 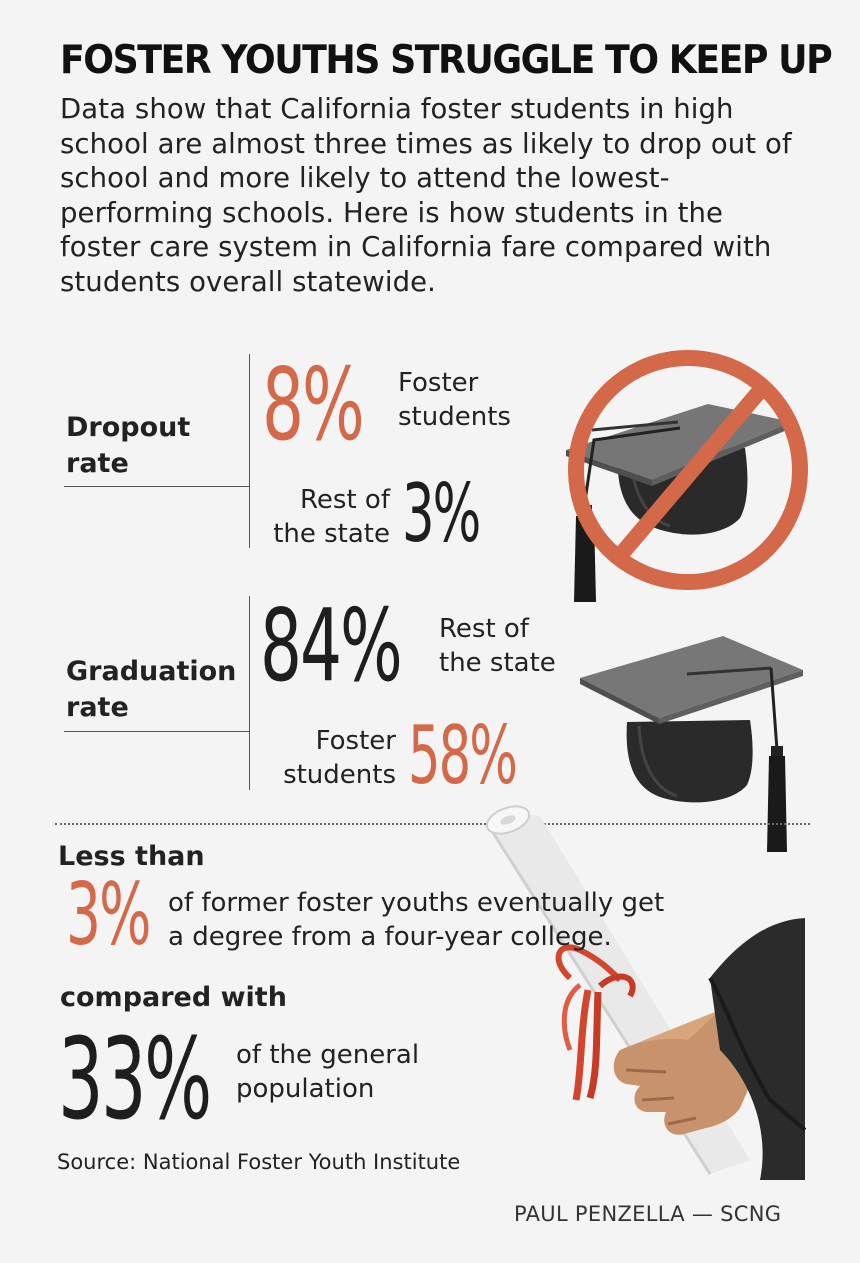 What do you see at coordinates (438, 383) in the screenshot?
I see `dropout-foster-caption-line1: Foster` at bounding box center [438, 383].